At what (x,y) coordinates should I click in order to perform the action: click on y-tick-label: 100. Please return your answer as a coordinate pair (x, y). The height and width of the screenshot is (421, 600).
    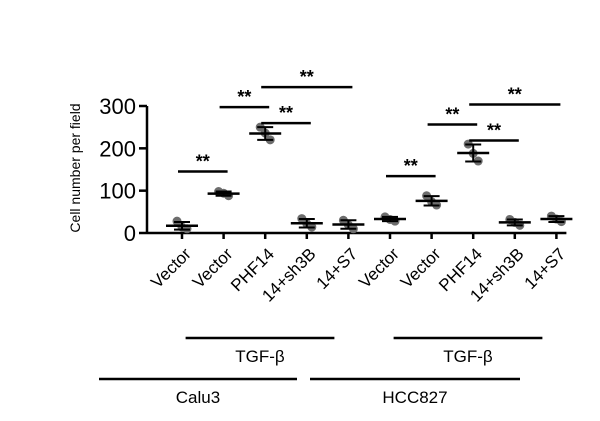
    Looking at the image, I should click on (117, 191).